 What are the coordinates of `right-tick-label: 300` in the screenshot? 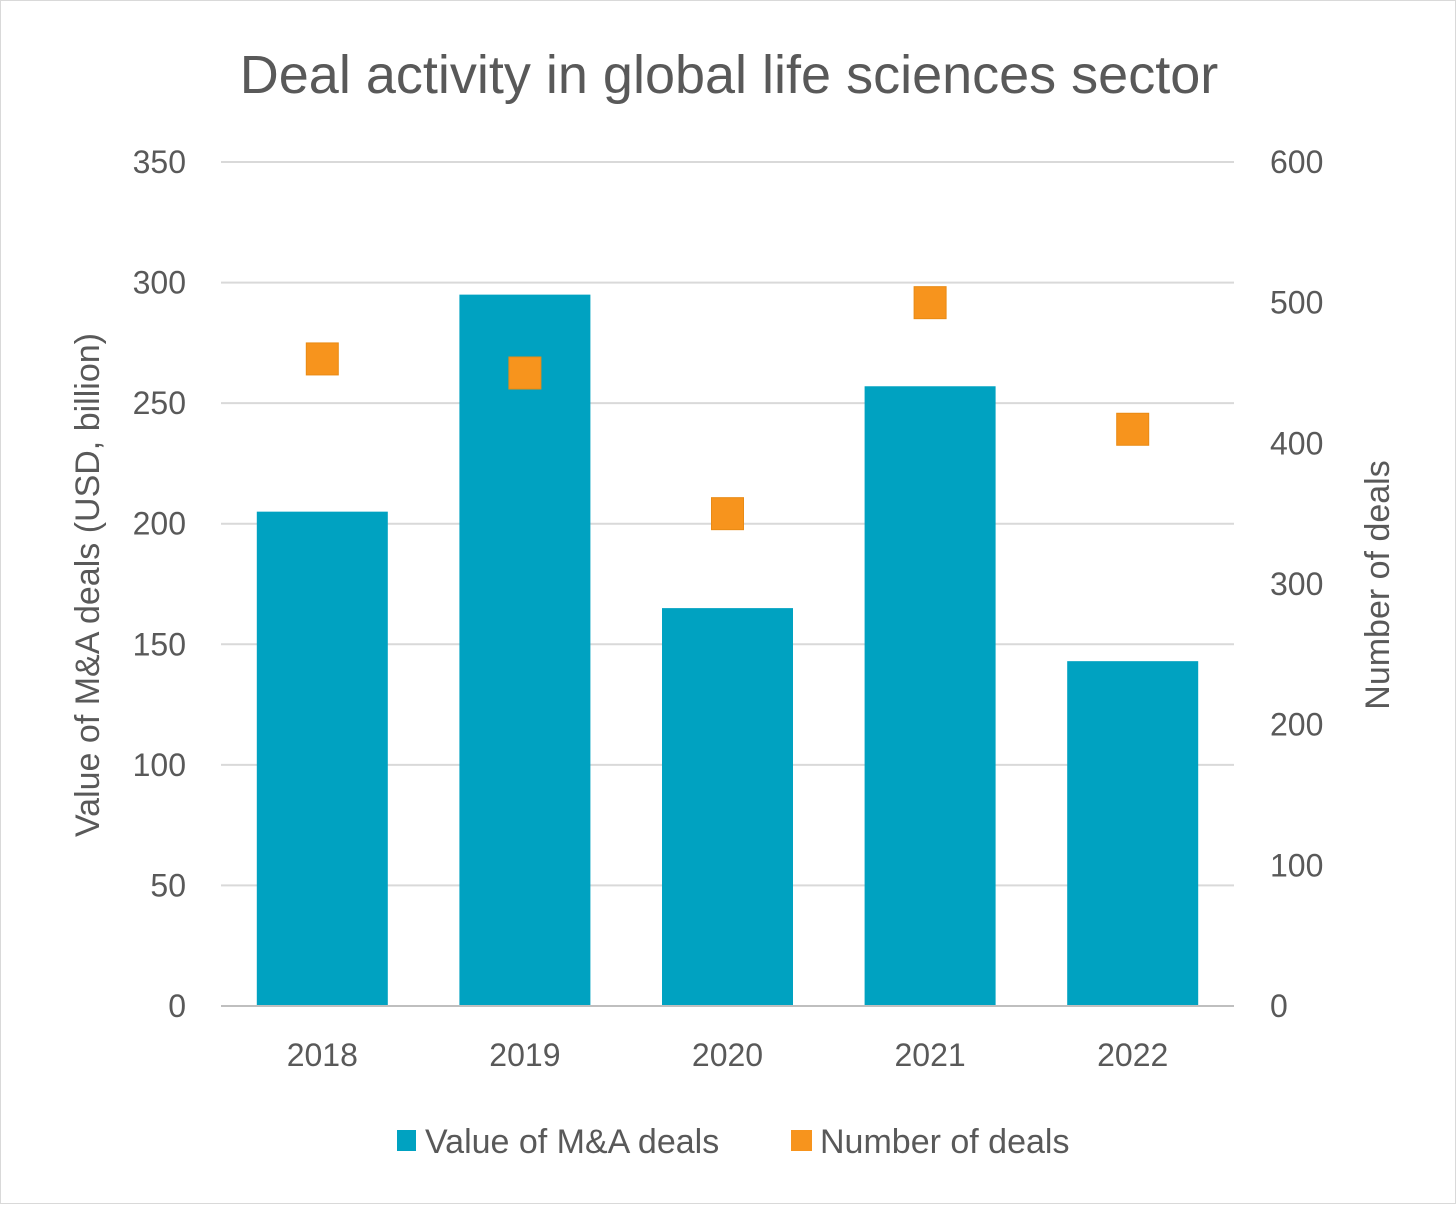 It's located at (1296, 584).